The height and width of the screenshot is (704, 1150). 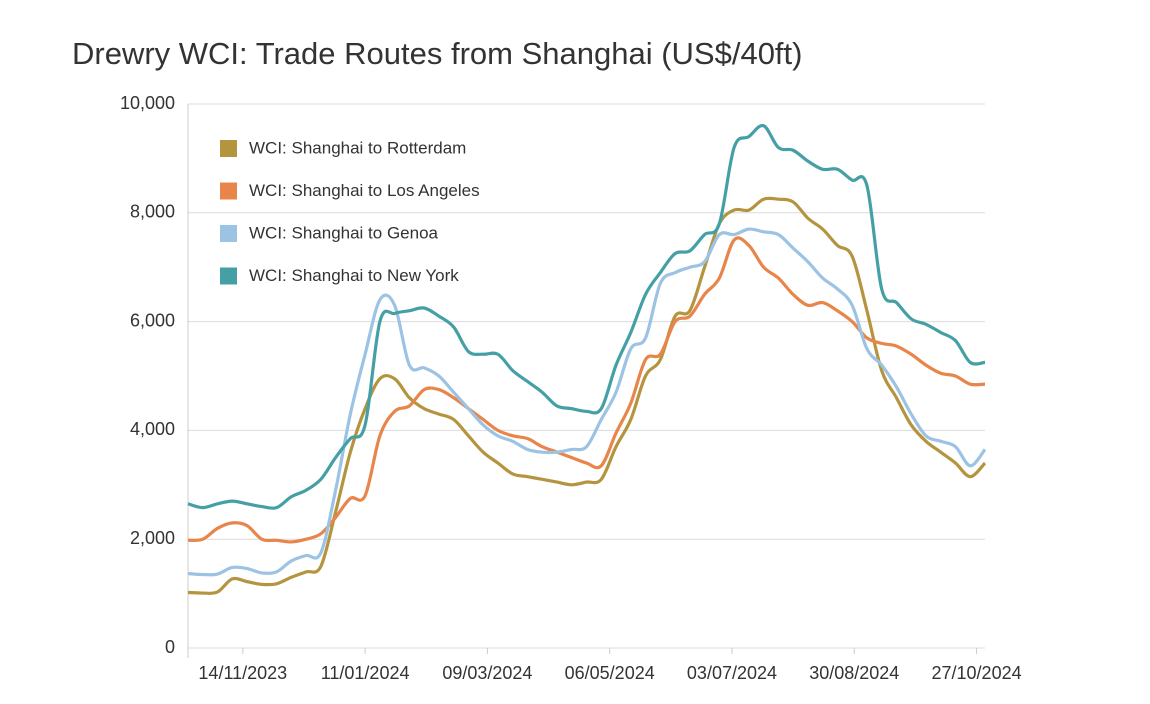 What do you see at coordinates (147, 103) in the screenshot?
I see `y-tick-label: 10,000` at bounding box center [147, 103].